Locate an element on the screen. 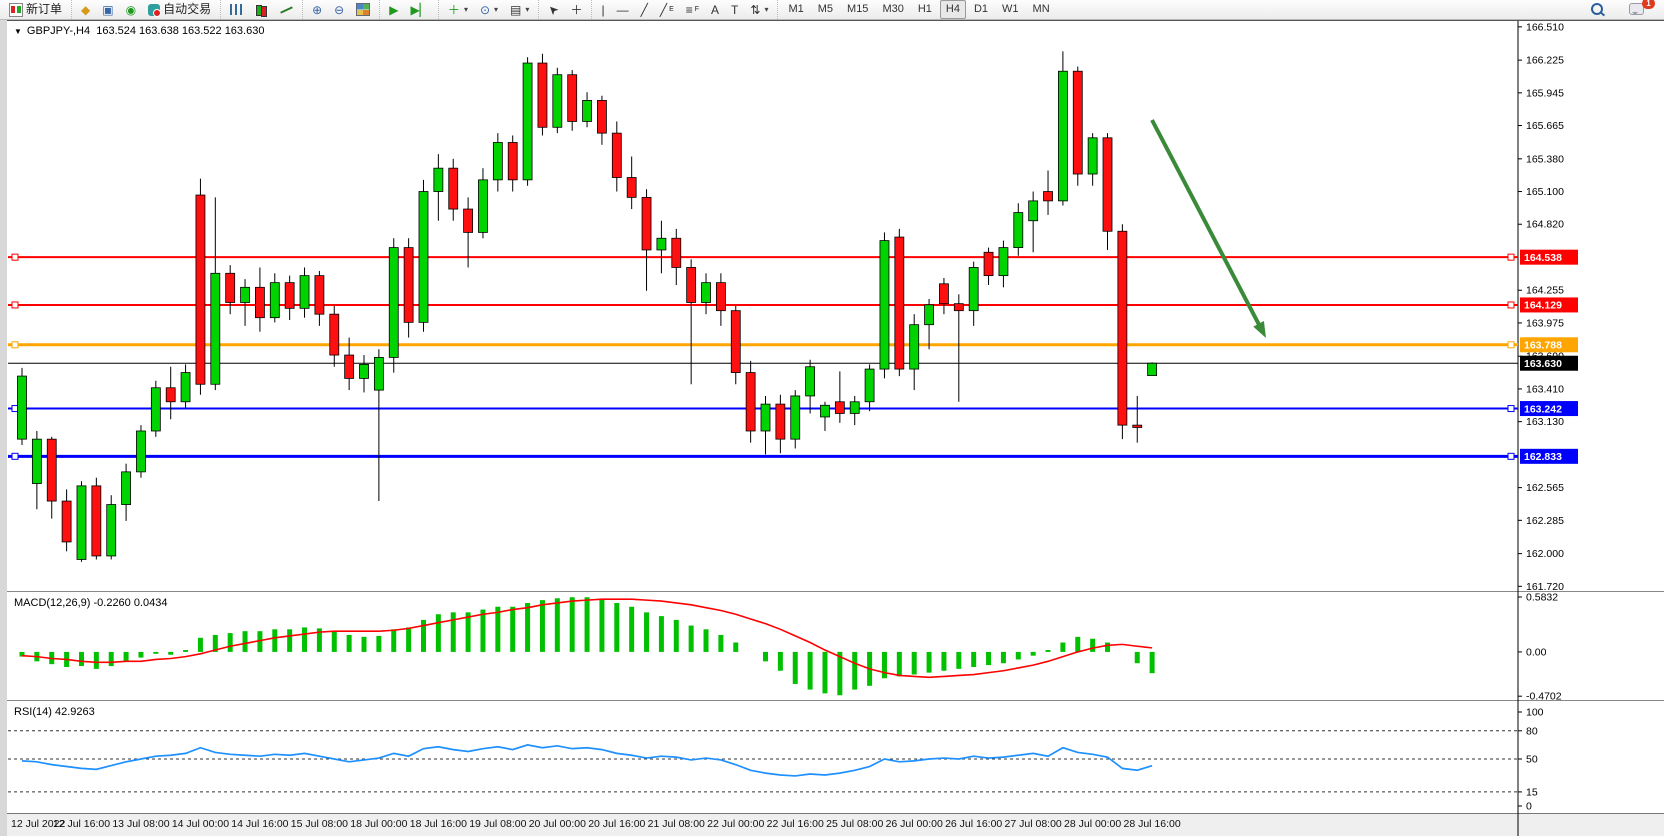 The image size is (1664, 836). timeframe-mn: MN is located at coordinates (1041, 9).